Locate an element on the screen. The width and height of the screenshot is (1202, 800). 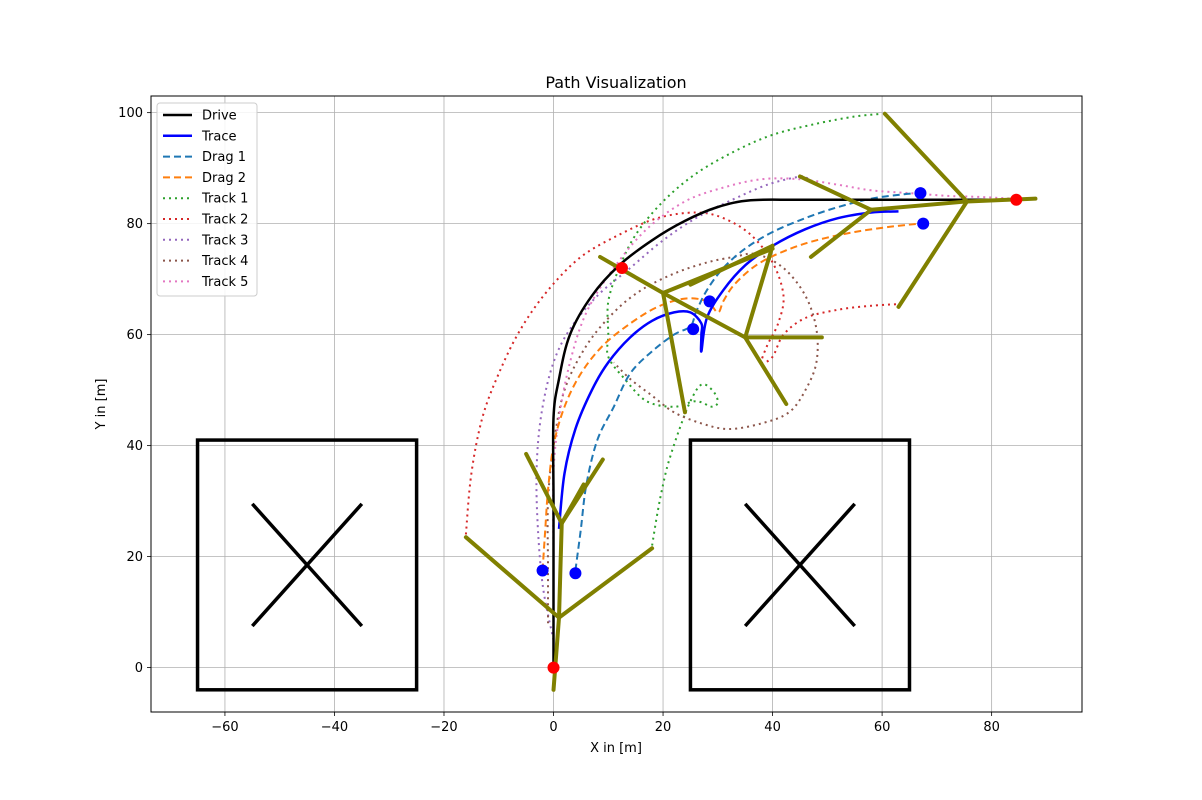
x-tick-label: −40 is located at coordinates (334, 727).